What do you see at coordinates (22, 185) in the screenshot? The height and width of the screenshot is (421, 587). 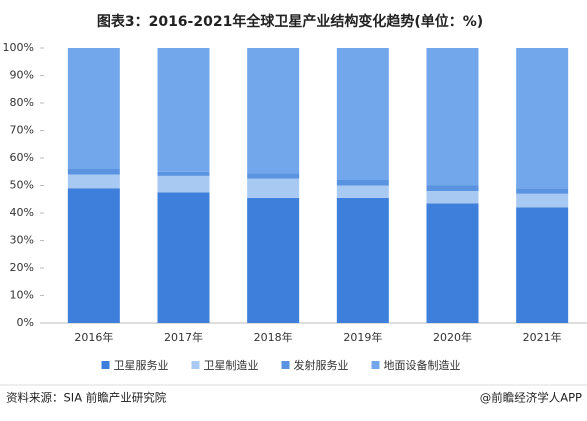 I see `y-tick-label: 50%` at bounding box center [22, 185].